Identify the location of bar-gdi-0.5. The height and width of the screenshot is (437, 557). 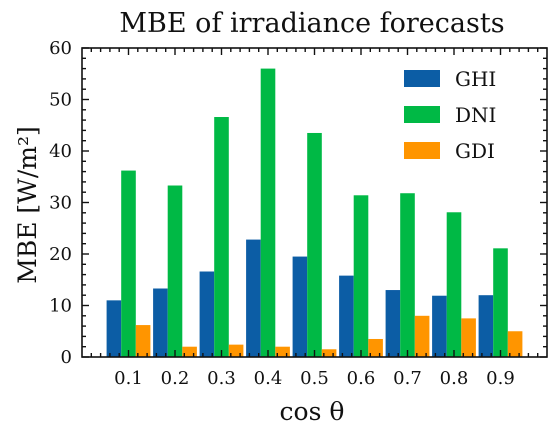
(329, 353).